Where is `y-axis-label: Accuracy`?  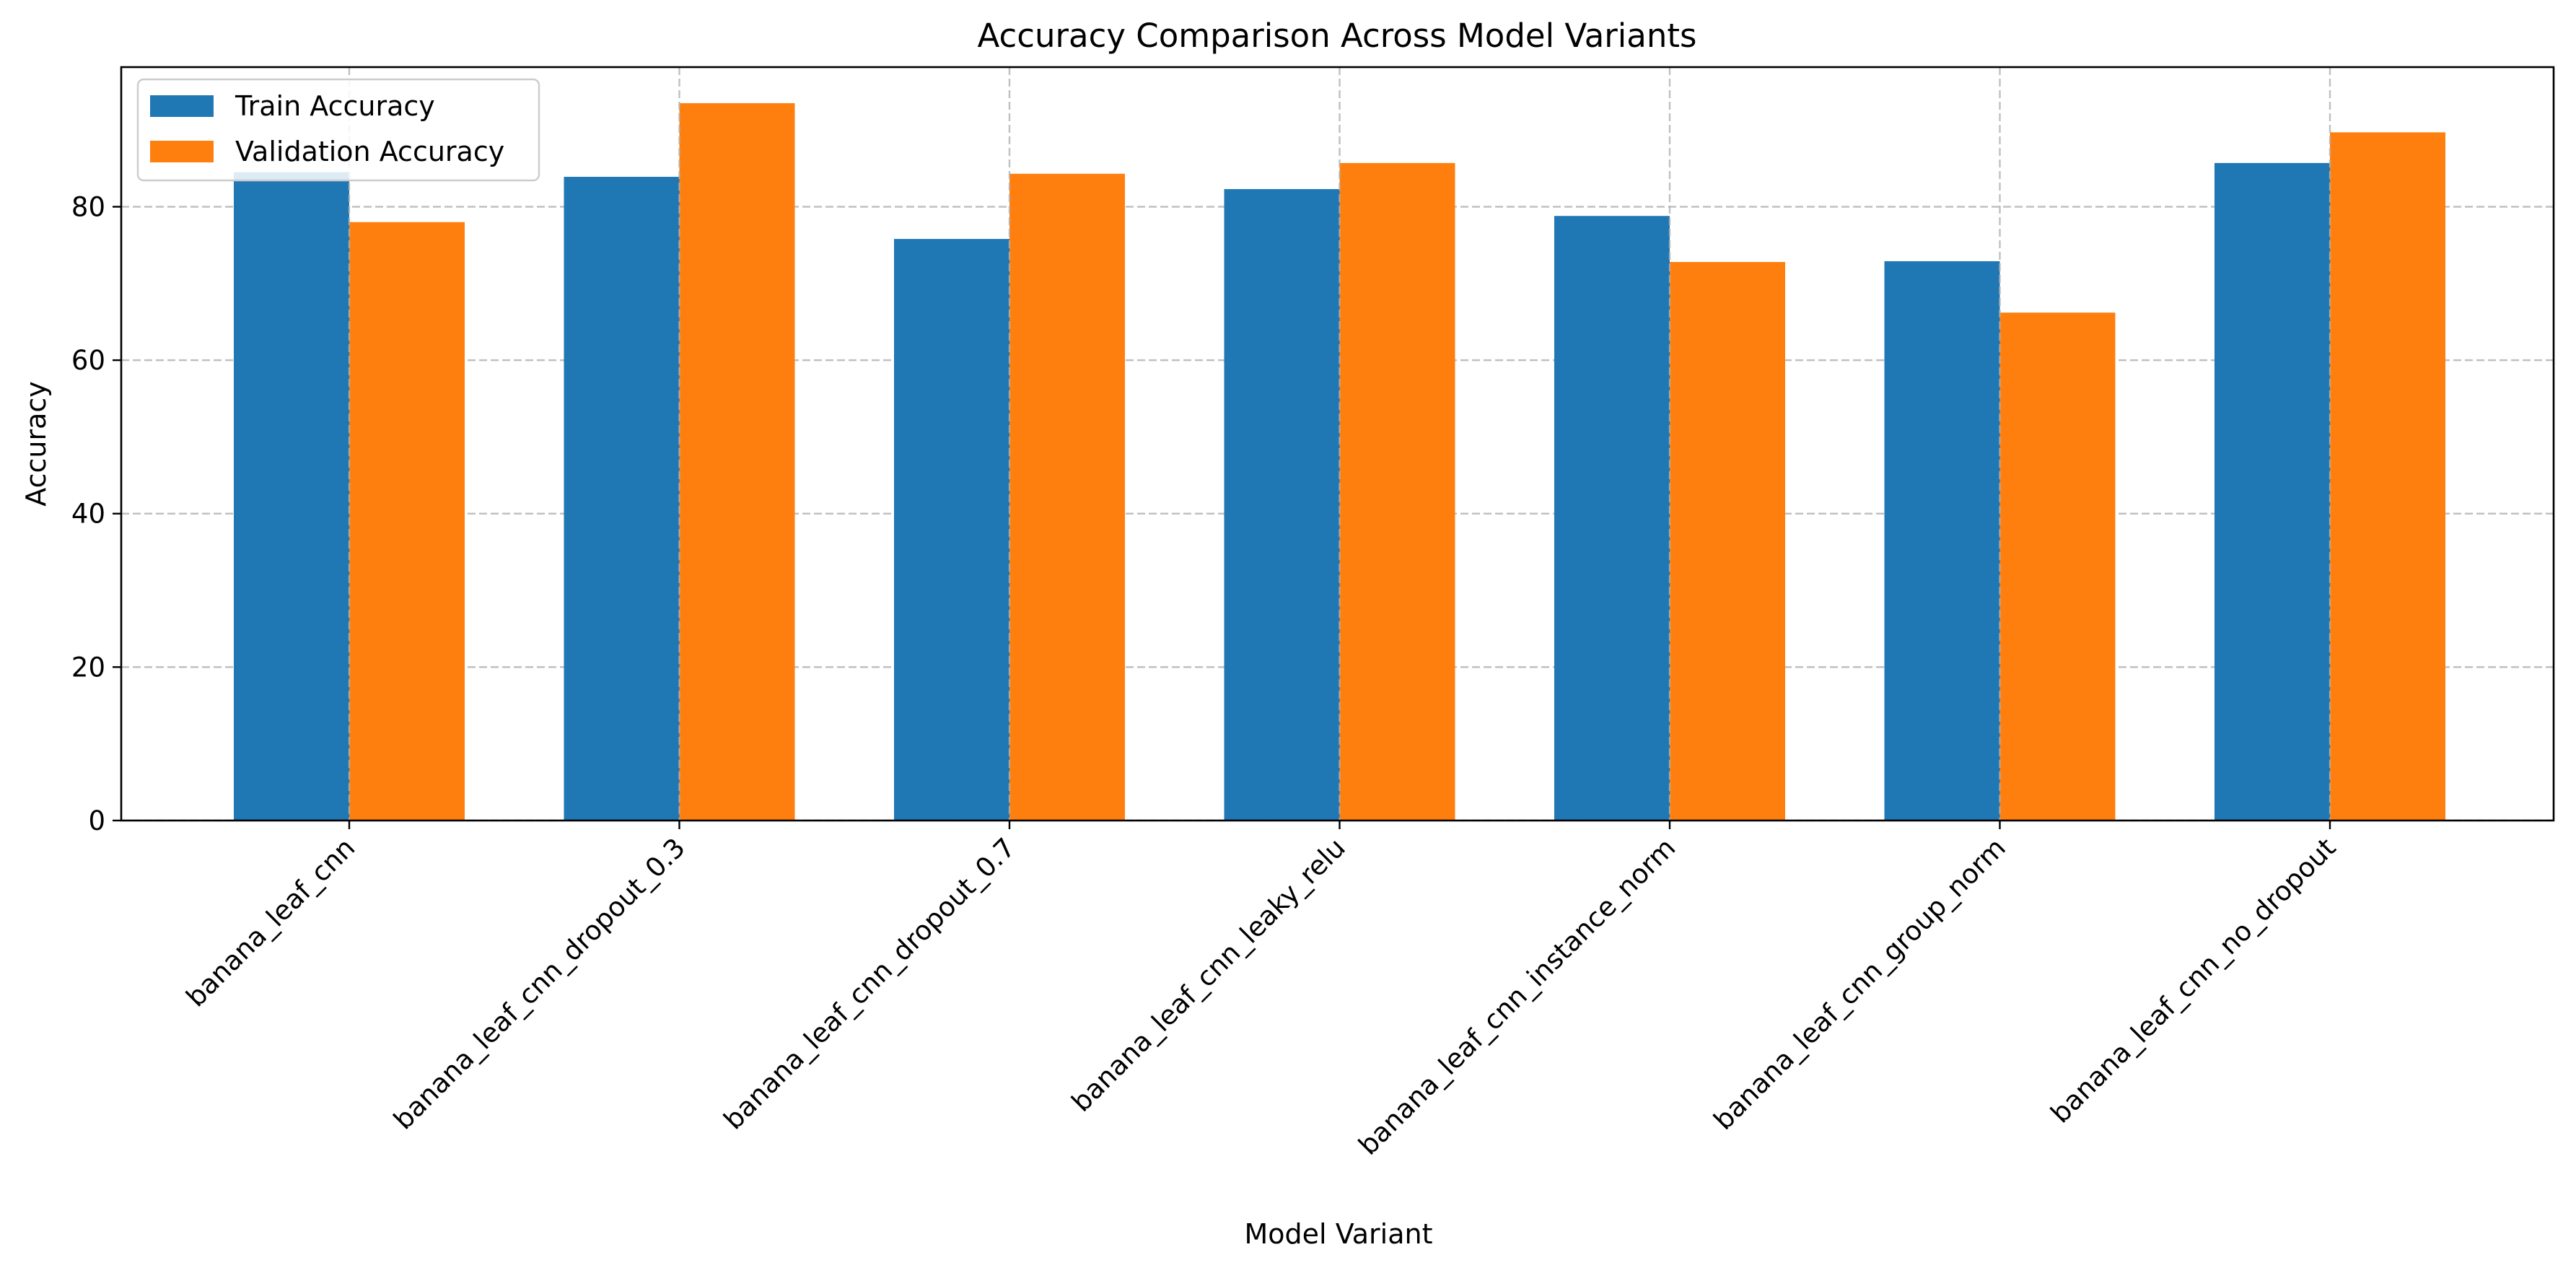
y-axis-label: Accuracy is located at coordinates (36, 444).